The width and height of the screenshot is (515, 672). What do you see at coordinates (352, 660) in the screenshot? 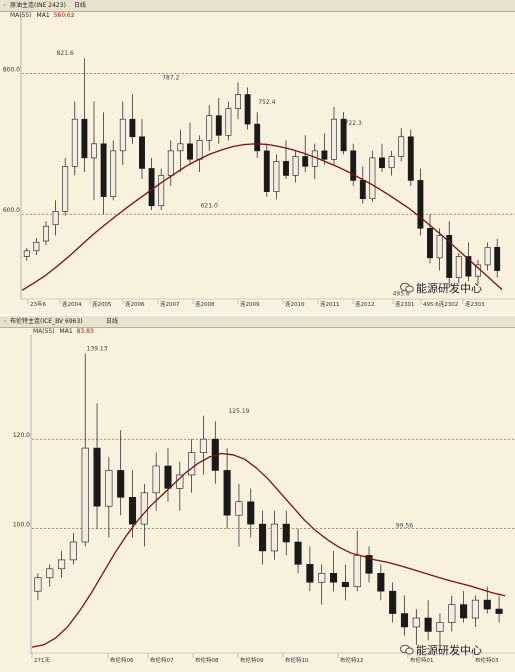
I see `x-tick-label: 布伦特12` at bounding box center [352, 660].